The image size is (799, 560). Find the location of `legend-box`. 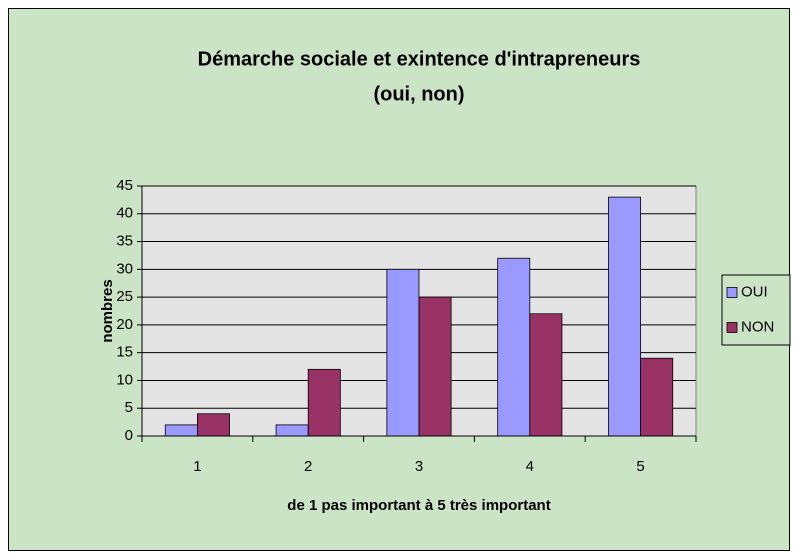

legend-box is located at coordinates (756, 310).